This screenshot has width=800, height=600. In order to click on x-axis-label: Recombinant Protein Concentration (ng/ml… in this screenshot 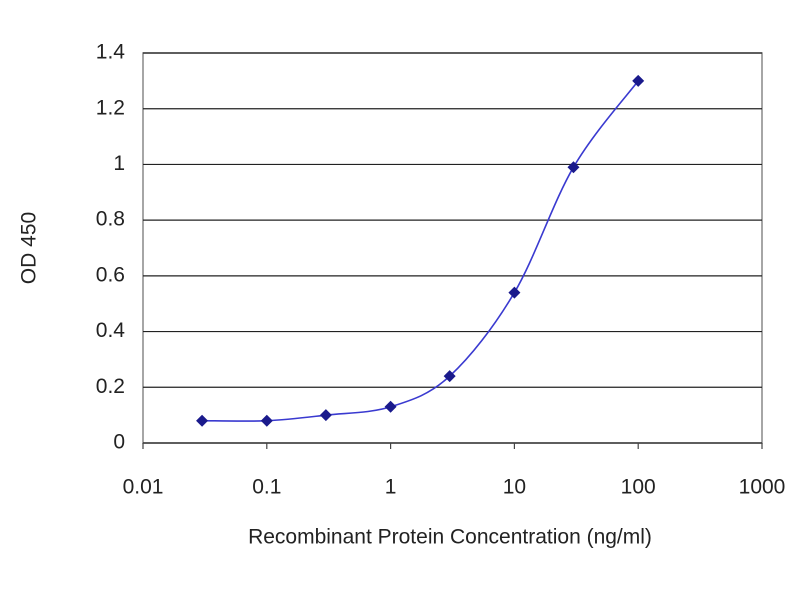, I will do `click(450, 537)`.